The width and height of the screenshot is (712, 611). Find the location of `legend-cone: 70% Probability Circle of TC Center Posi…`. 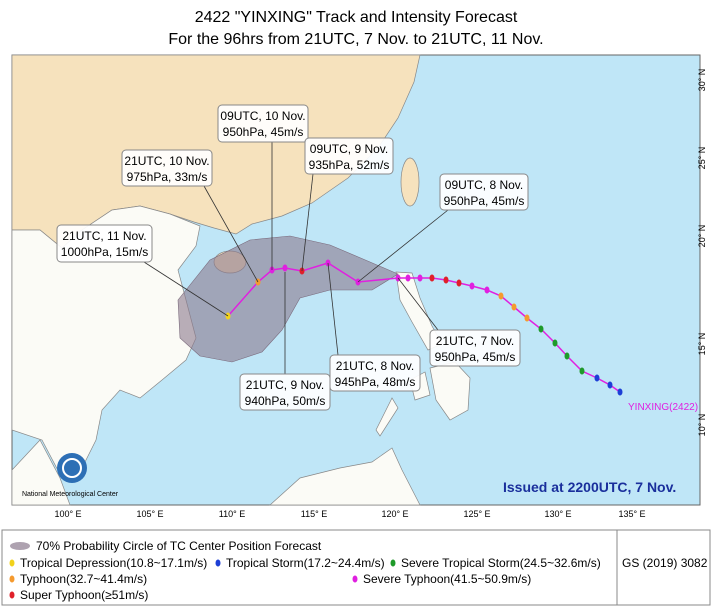

legend-cone: 70% Probability Circle of TC Center Posi… is located at coordinates (179, 546).